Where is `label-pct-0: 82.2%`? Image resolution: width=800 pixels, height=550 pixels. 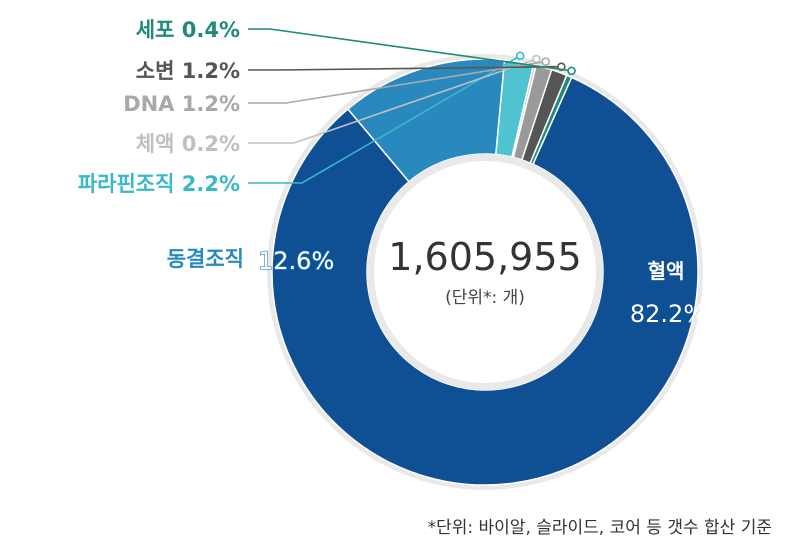 label-pct-0: 82.2% is located at coordinates (668, 314).